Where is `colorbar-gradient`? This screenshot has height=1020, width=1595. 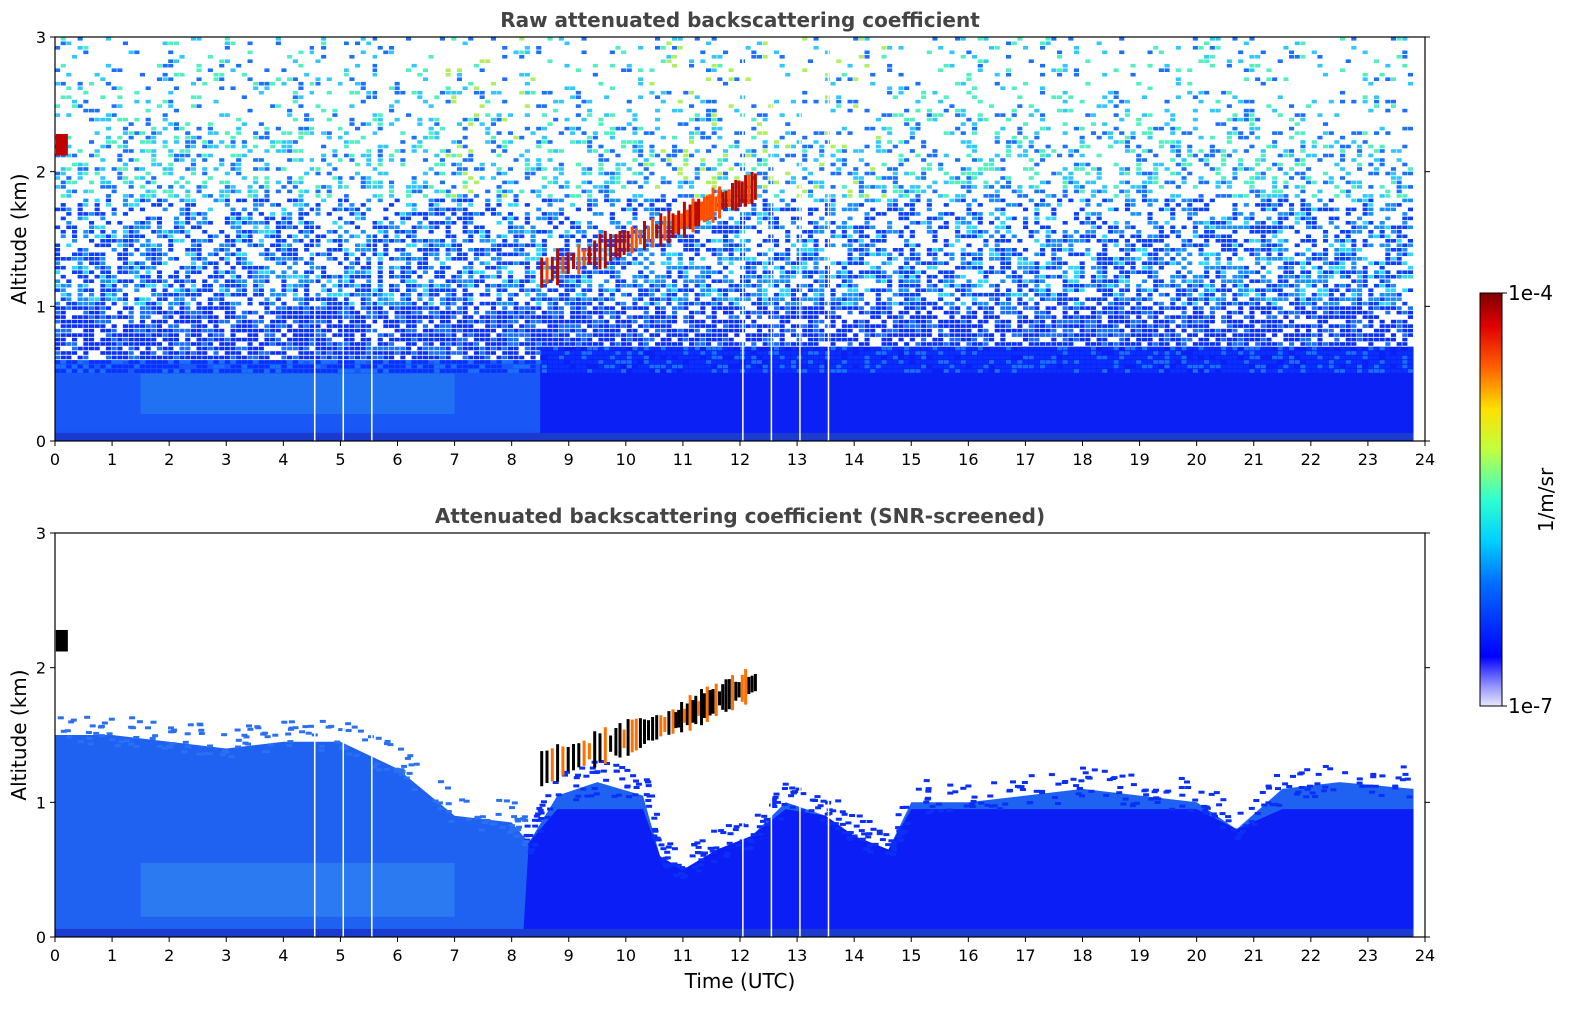
colorbar-gradient is located at coordinates (1491, 499).